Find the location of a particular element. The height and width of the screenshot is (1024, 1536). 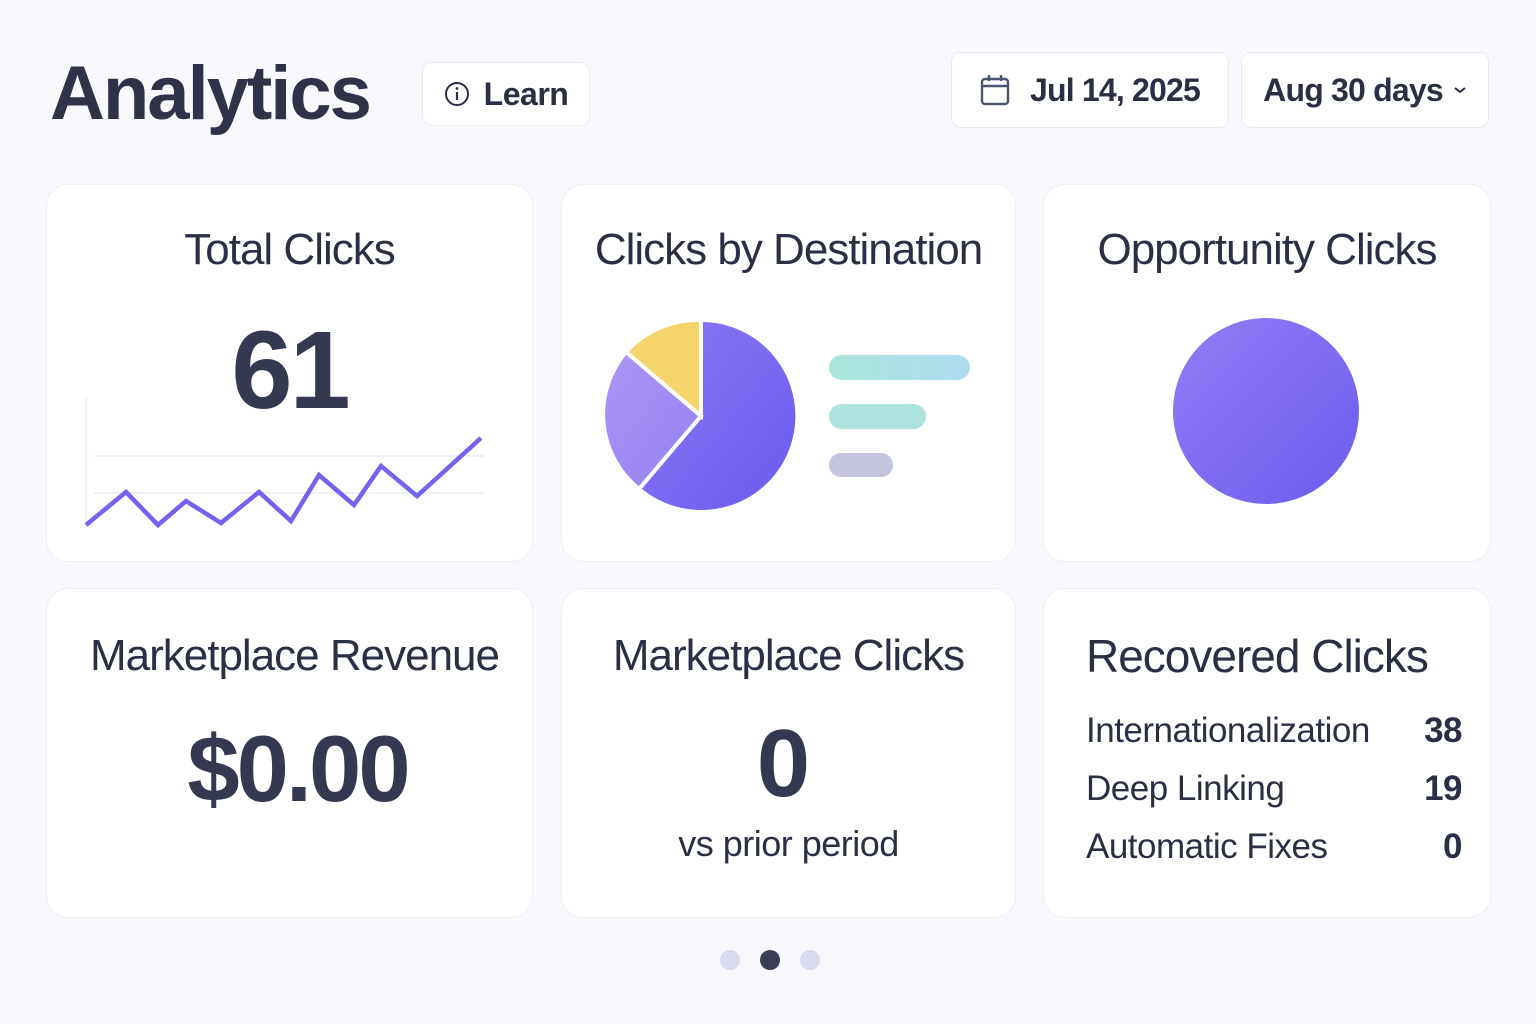

recovered-row: Internationalization 38 is located at coordinates (1274, 731).